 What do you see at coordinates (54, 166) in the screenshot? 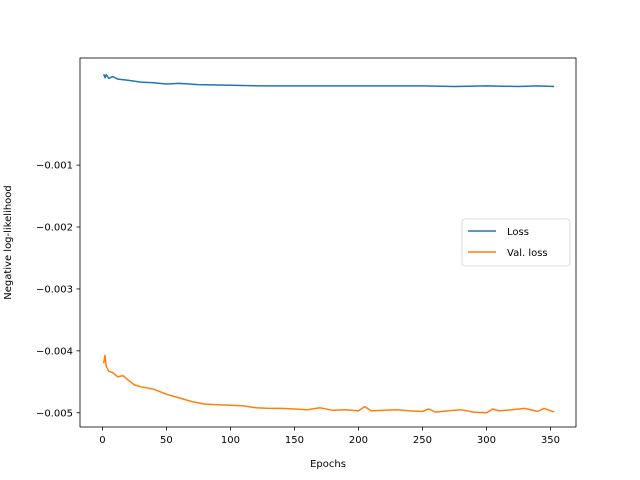
I see `y-tick-label: −0.001` at bounding box center [54, 166].